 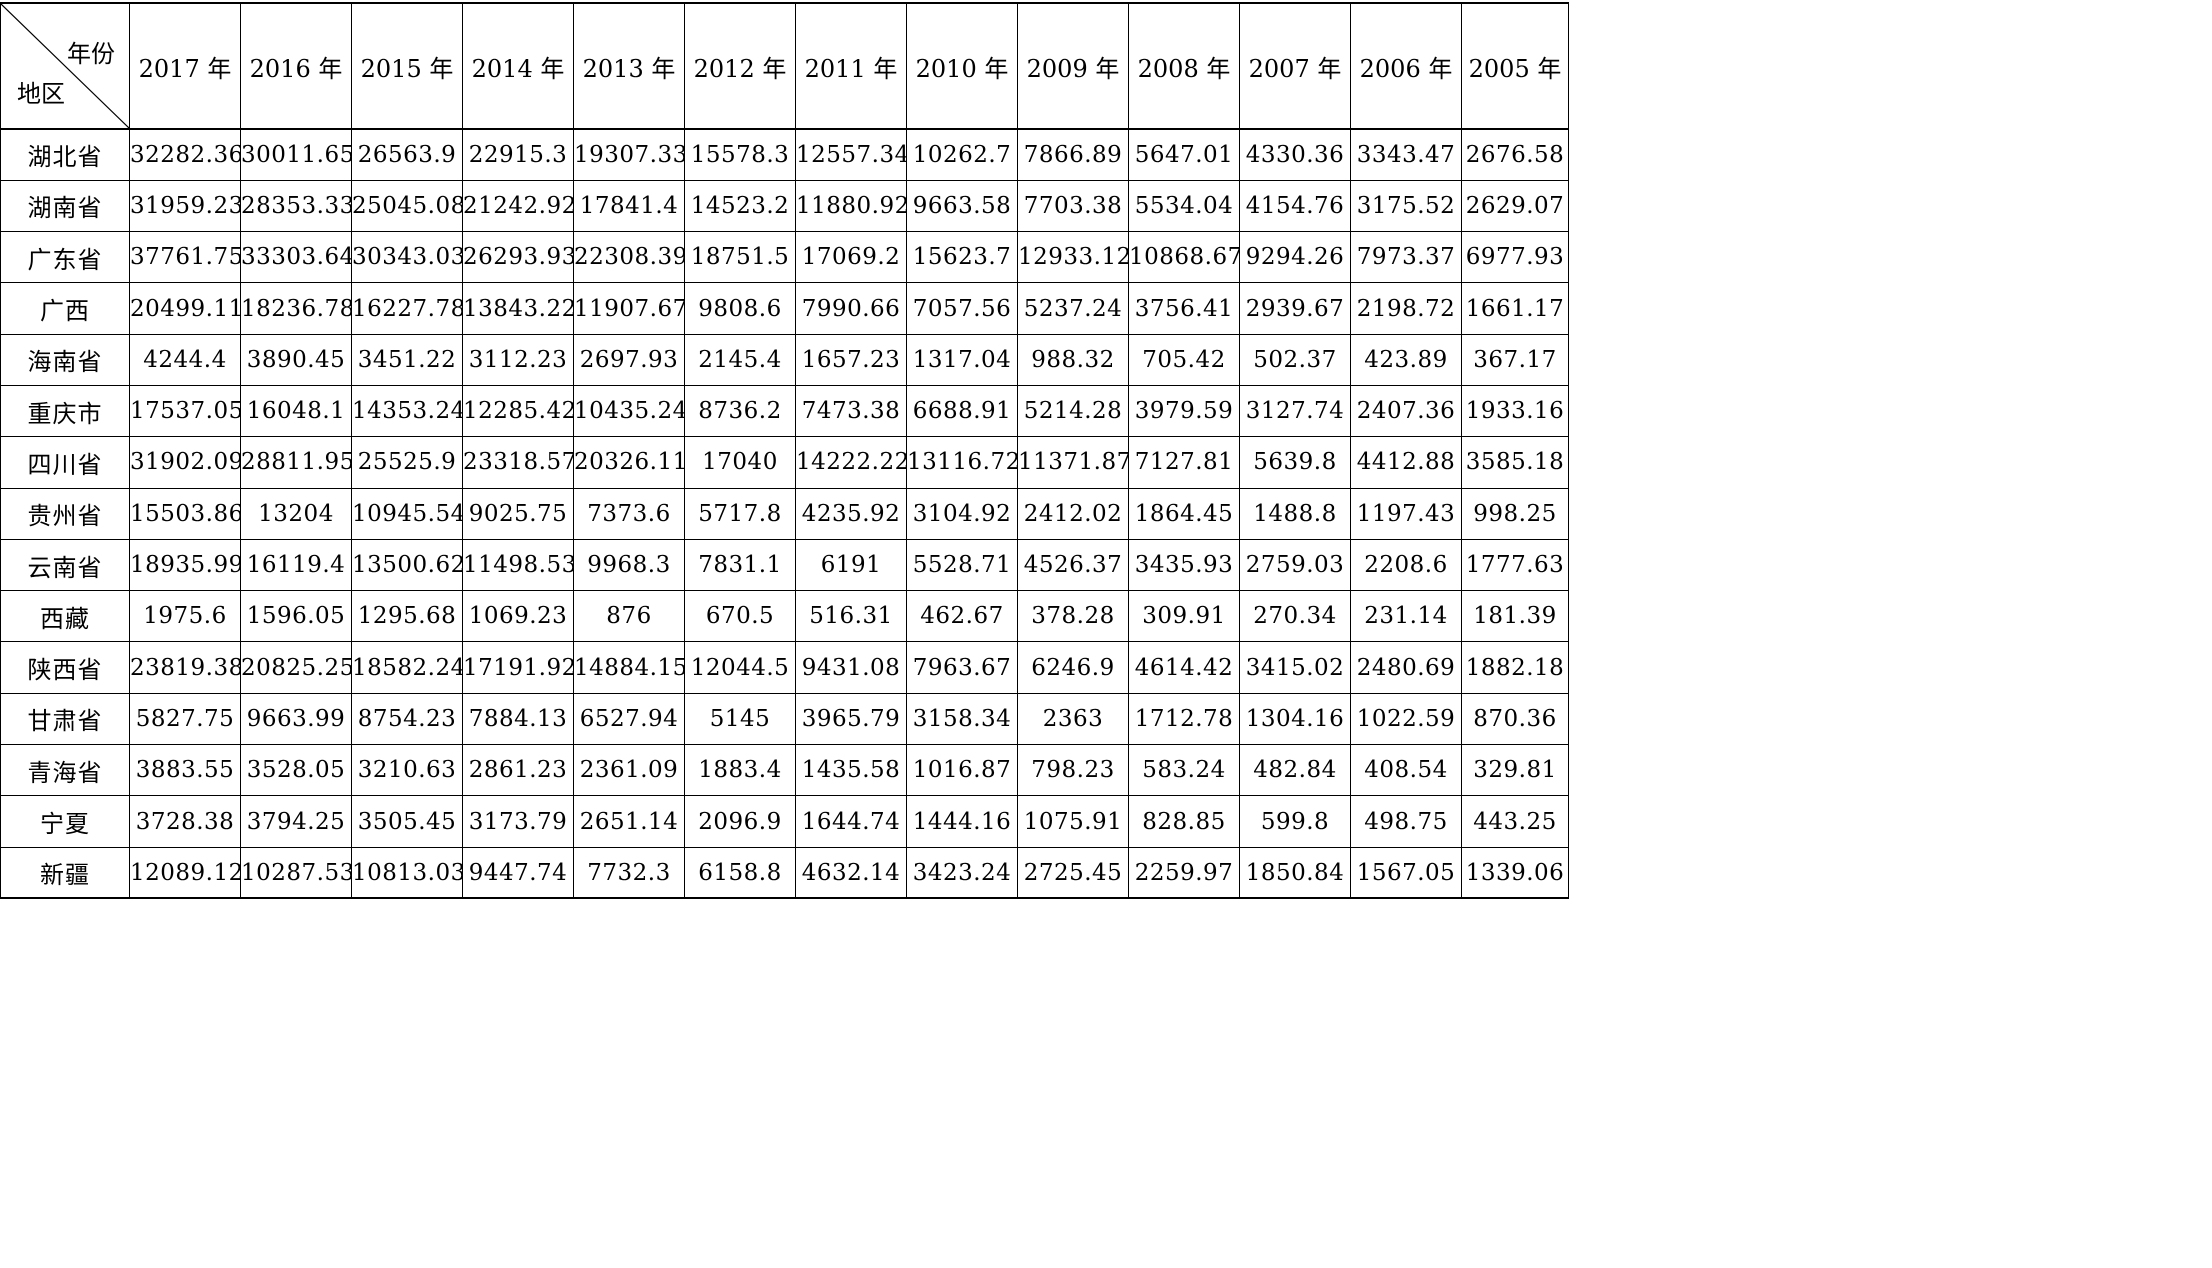 What do you see at coordinates (851, 462) in the screenshot?
I see `value-cell: 14222.22` at bounding box center [851, 462].